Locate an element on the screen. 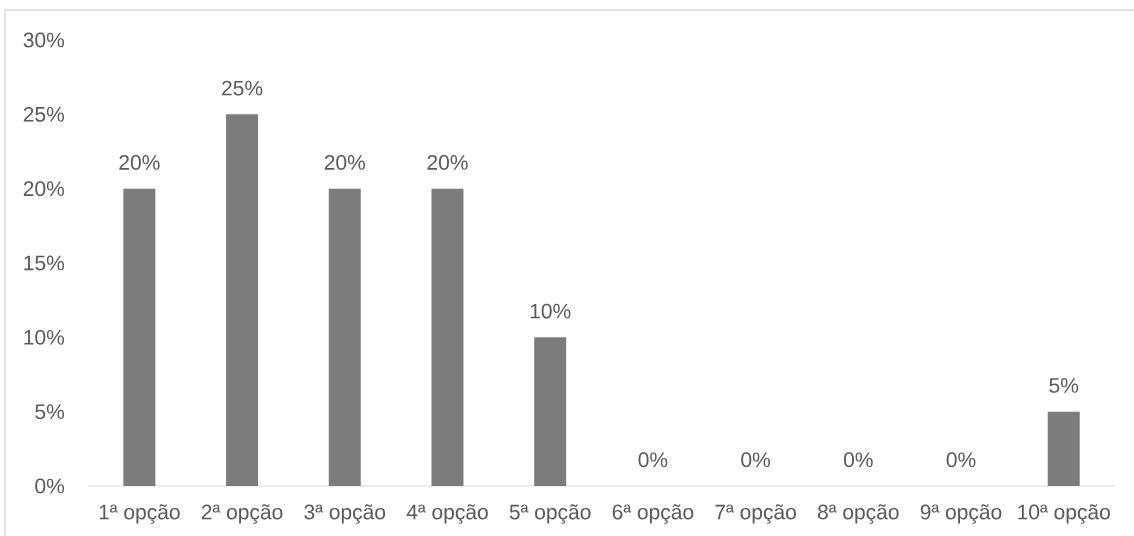  x-tick-label: 8ª opção is located at coordinates (858, 514).